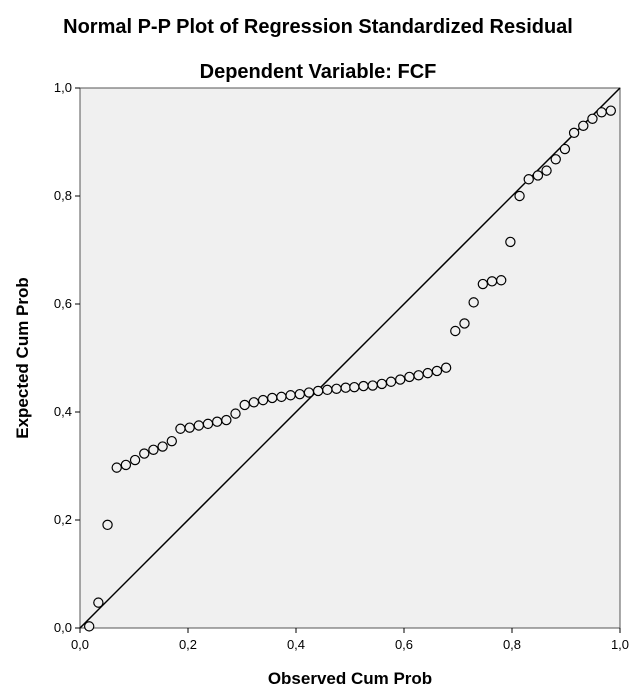 This screenshot has height=691, width=634. I want to click on y-tick-label: 0,2, so click(63, 519).